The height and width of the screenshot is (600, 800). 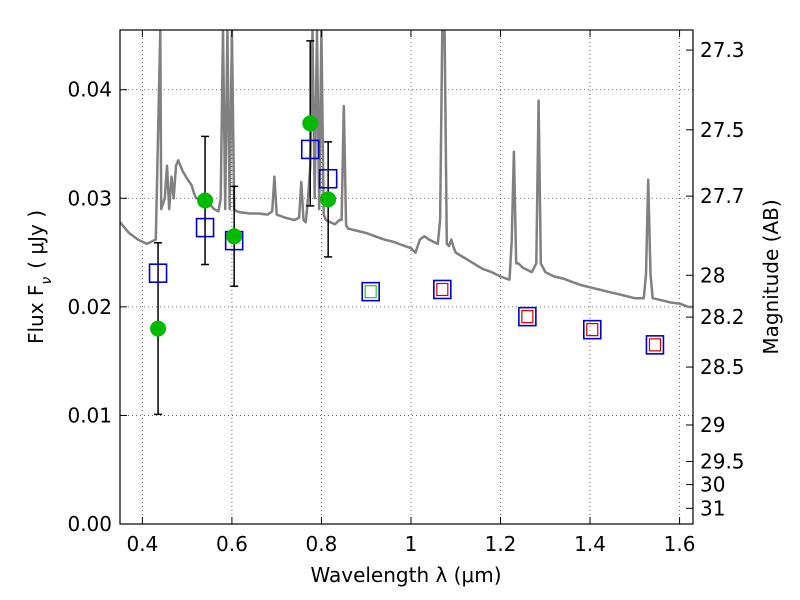 I want to click on x-tick-label: 0.8, so click(x=322, y=544).